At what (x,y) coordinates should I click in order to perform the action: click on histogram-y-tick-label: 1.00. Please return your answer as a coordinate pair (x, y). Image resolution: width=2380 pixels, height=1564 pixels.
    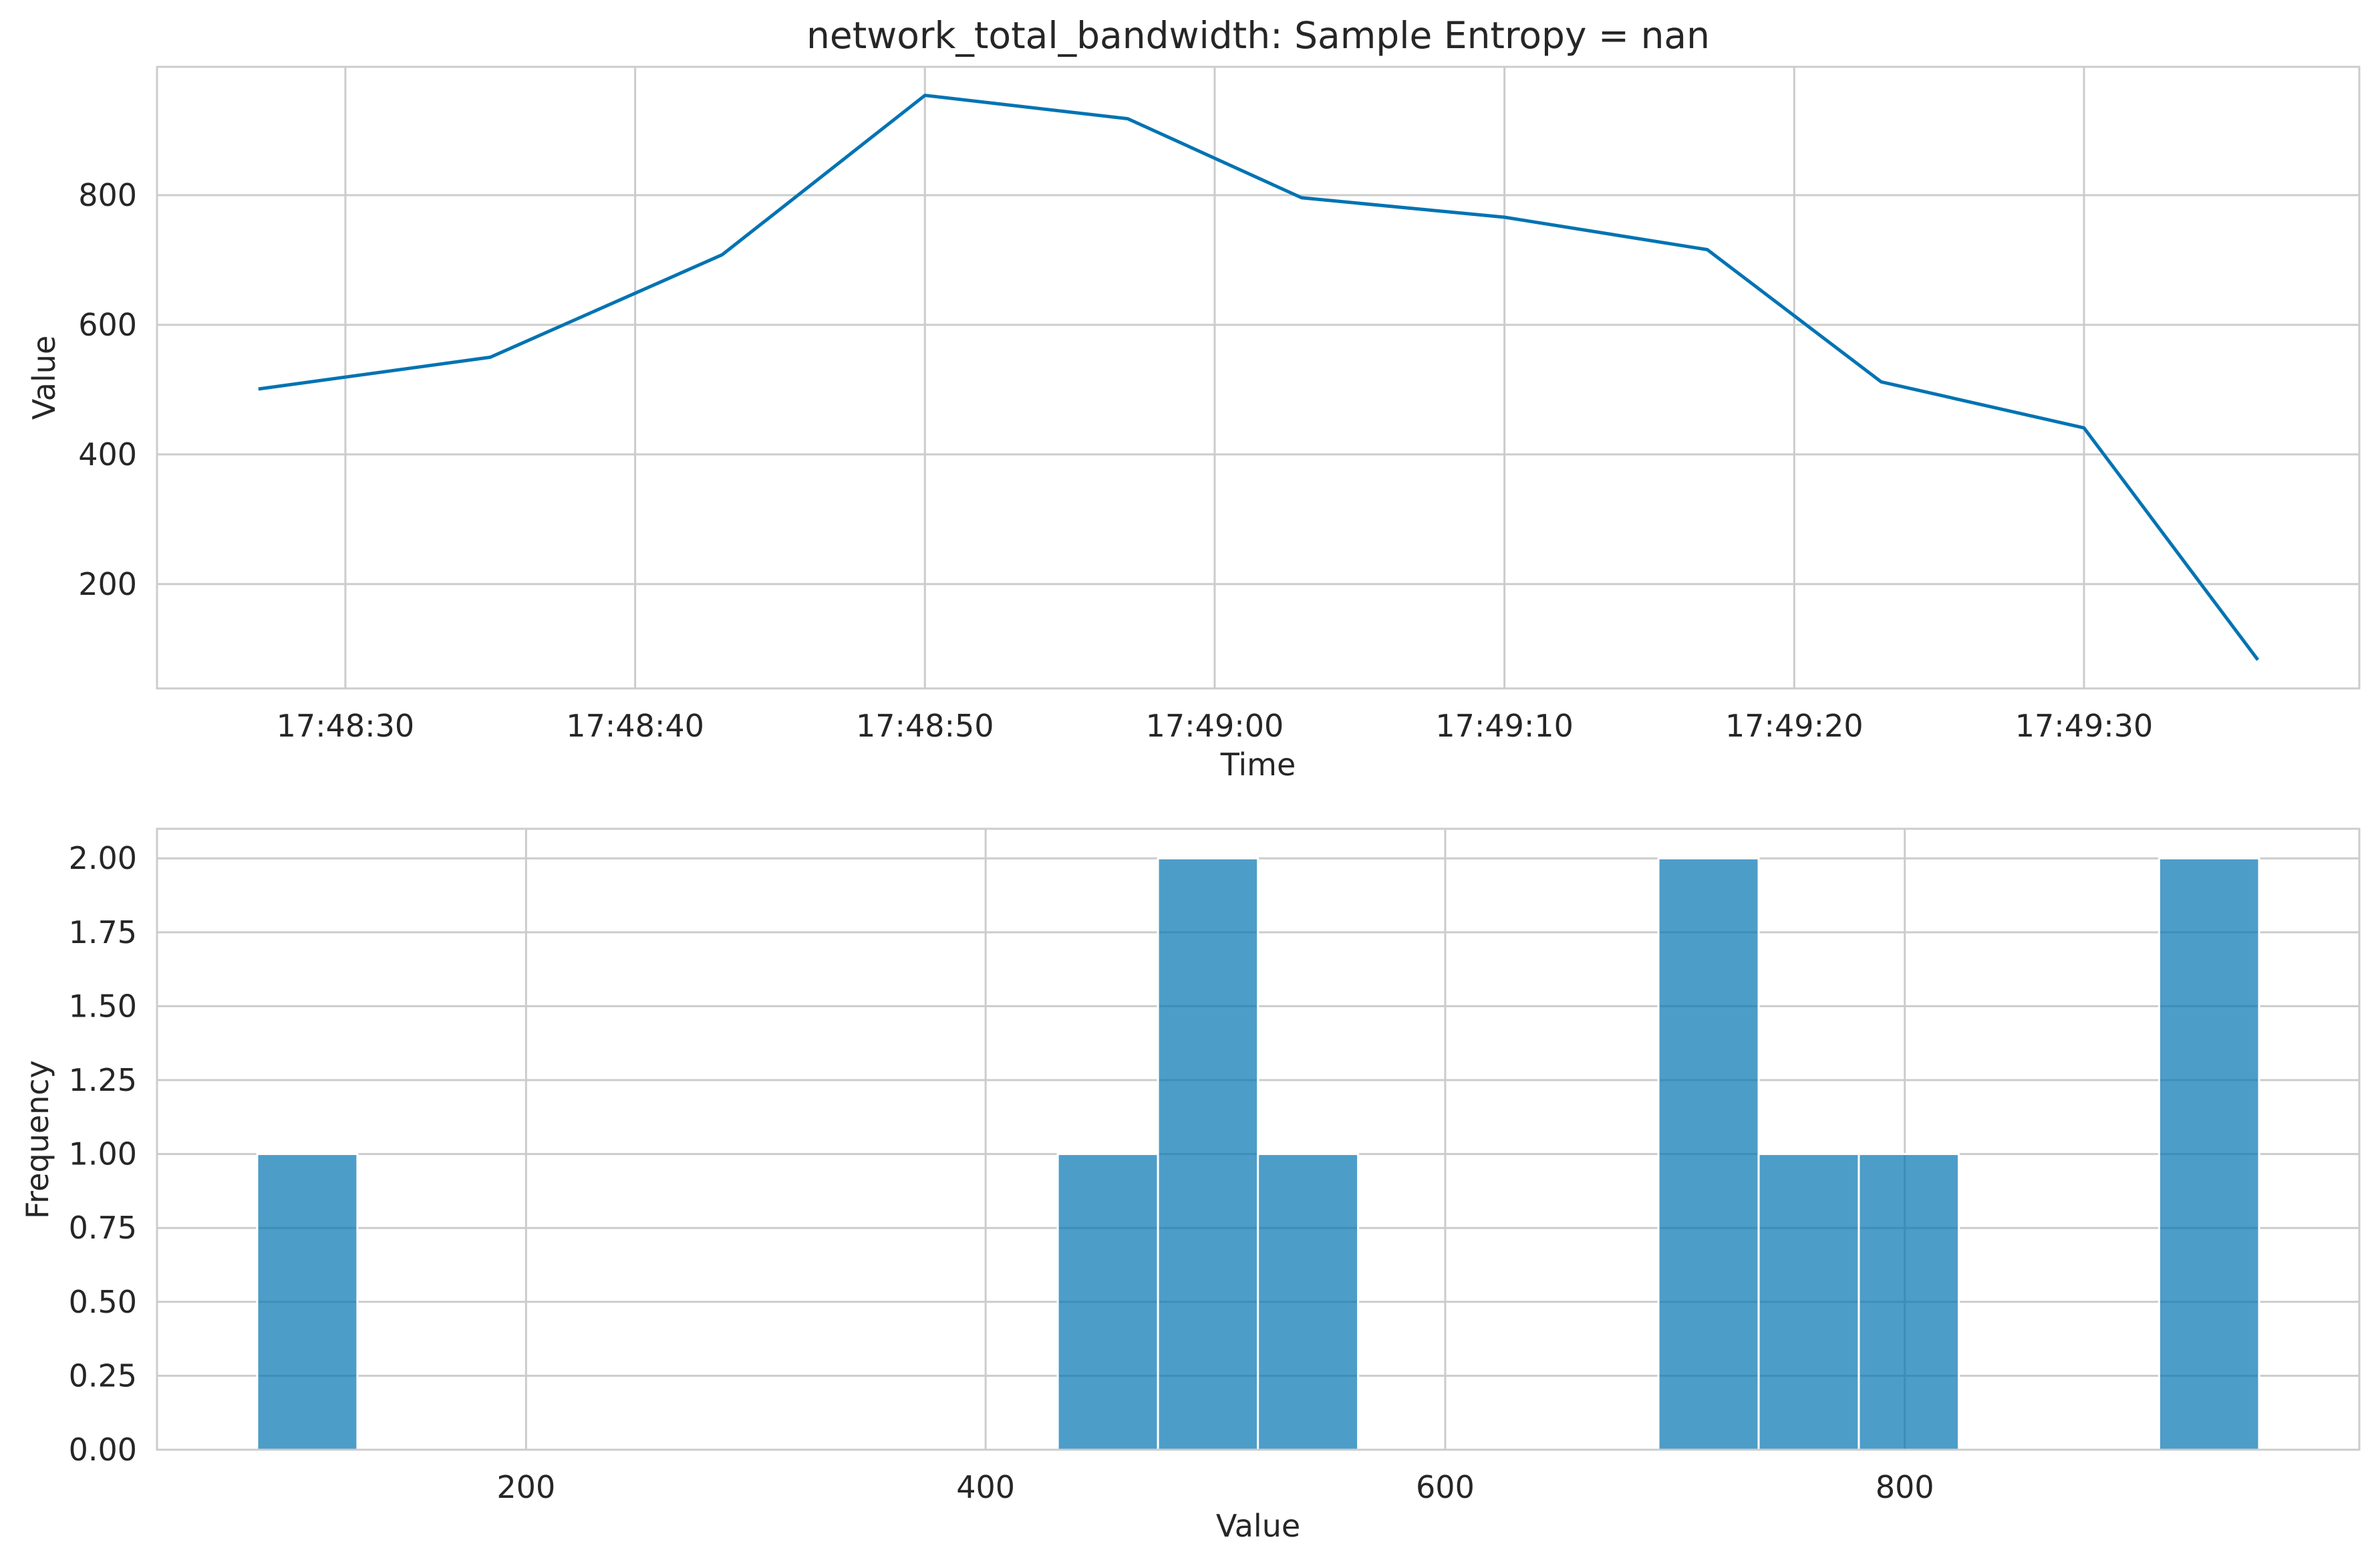
    Looking at the image, I should click on (103, 1154).